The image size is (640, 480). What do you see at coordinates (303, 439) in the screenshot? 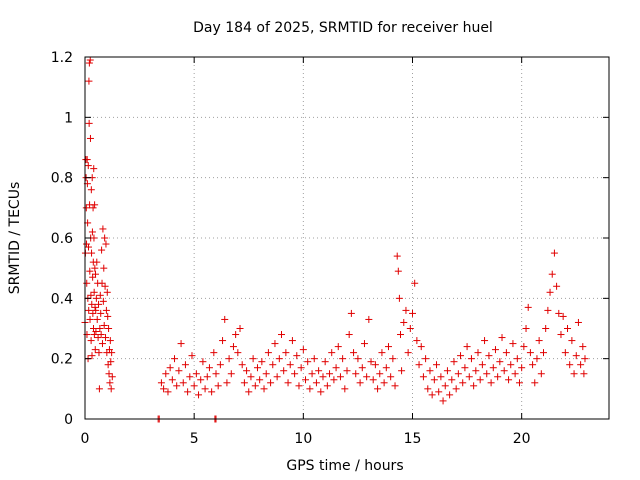
I see `x-tick-label: 10` at bounding box center [303, 439].